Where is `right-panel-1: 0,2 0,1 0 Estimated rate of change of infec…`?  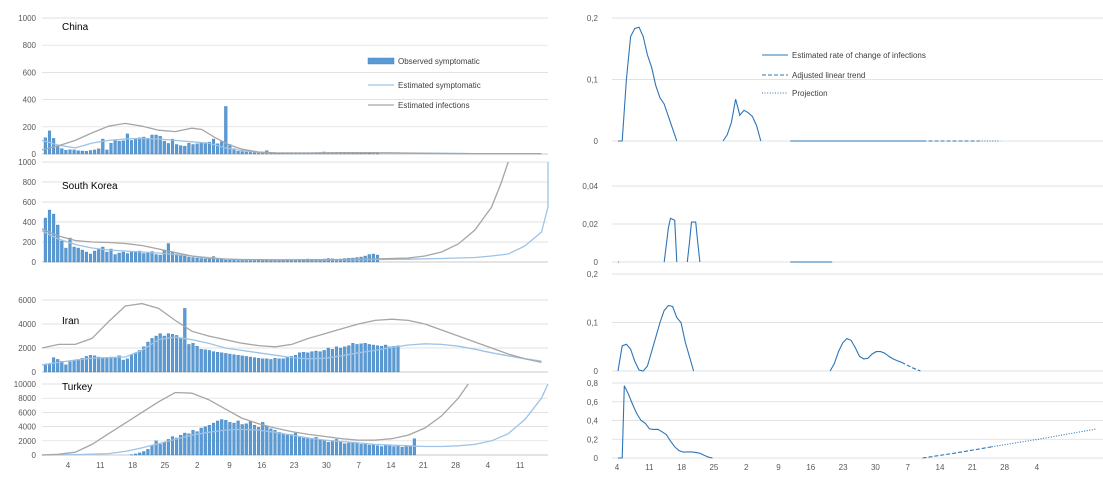 right-panel-1: 0,2 0,1 0 Estimated rate of change of infec… is located at coordinates (845, 80).